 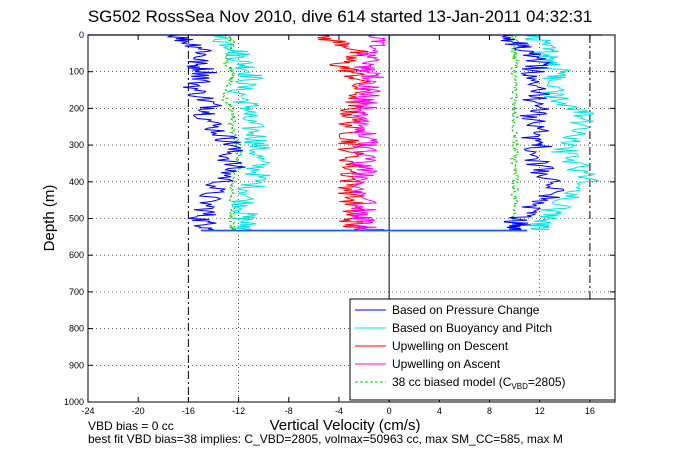 What do you see at coordinates (450, 346) in the screenshot?
I see `legend-label: Upwelling on Descent` at bounding box center [450, 346].